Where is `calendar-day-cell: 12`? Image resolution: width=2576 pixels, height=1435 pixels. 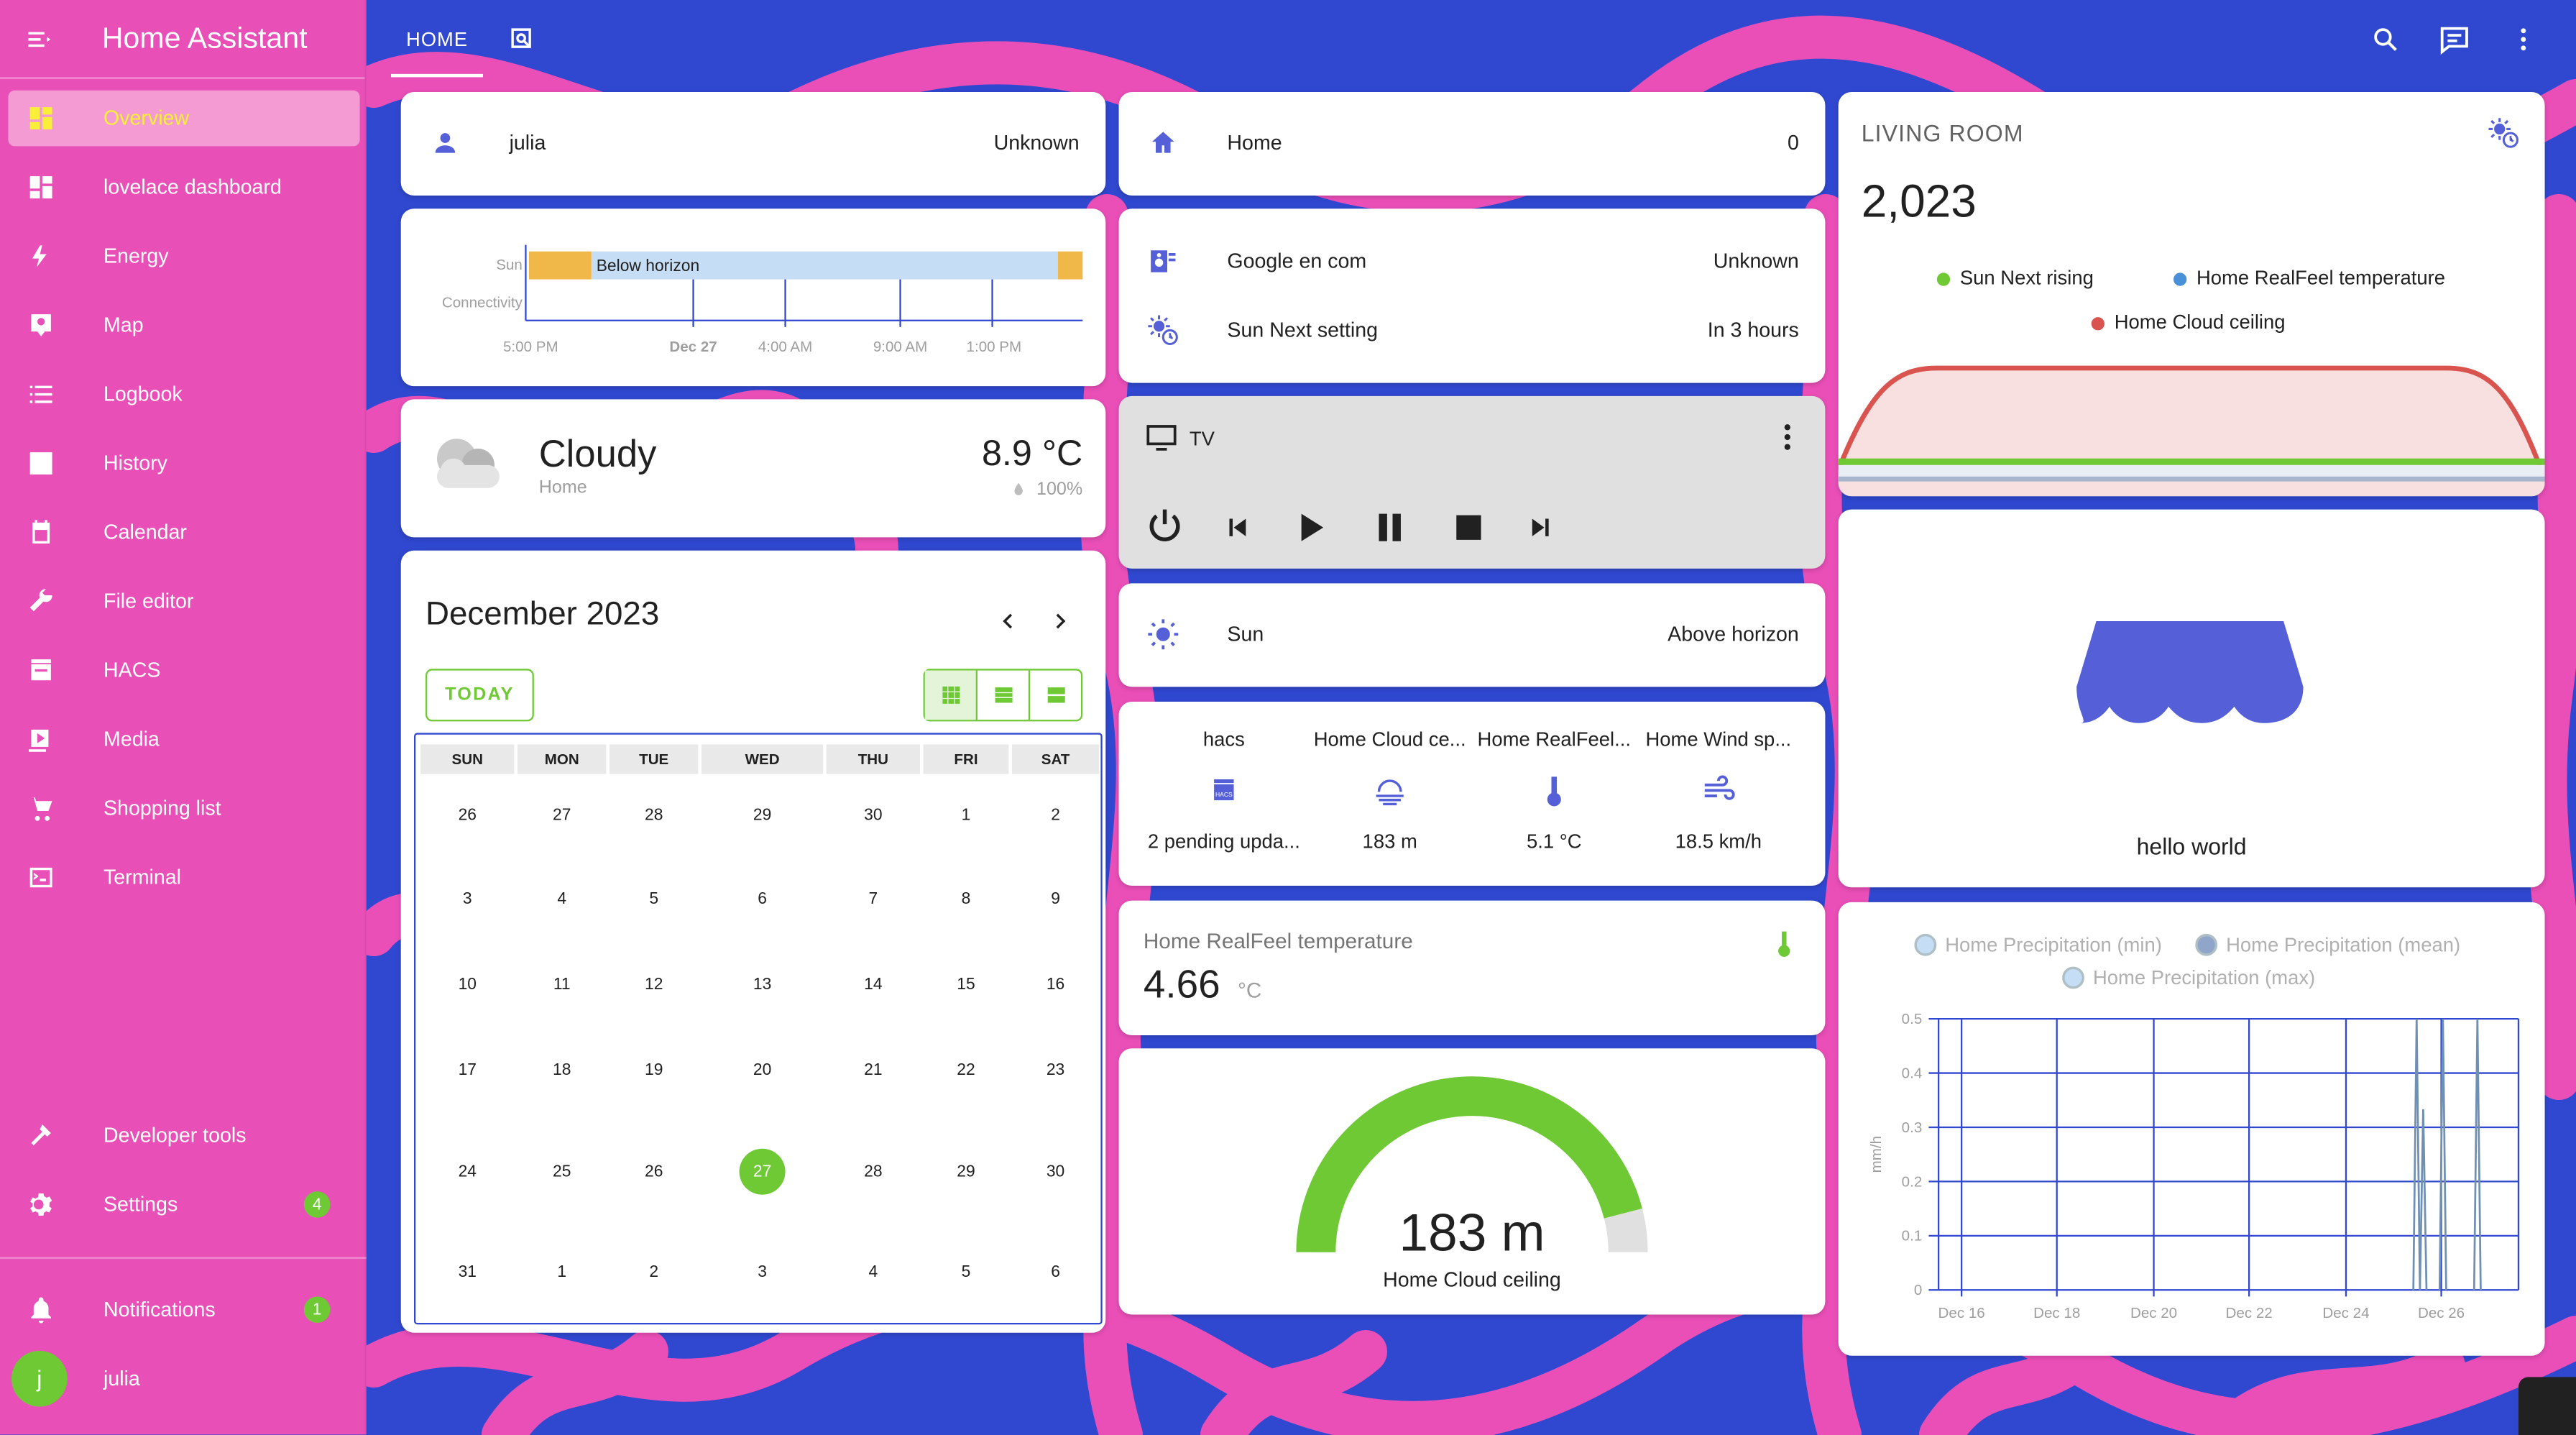 calendar-day-cell: 12 is located at coordinates (653, 985).